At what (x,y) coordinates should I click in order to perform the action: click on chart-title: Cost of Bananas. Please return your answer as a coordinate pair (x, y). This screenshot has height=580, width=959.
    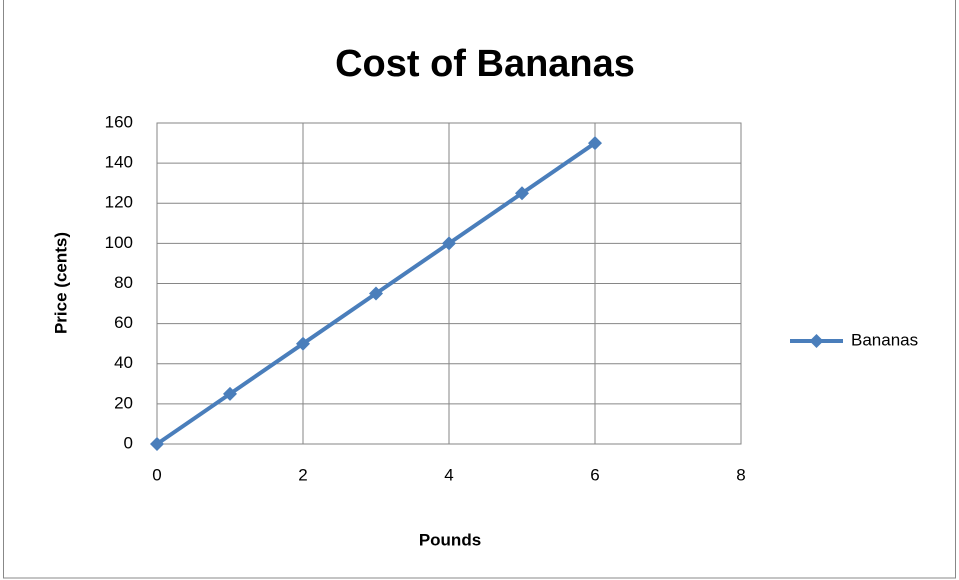
    Looking at the image, I should click on (485, 64).